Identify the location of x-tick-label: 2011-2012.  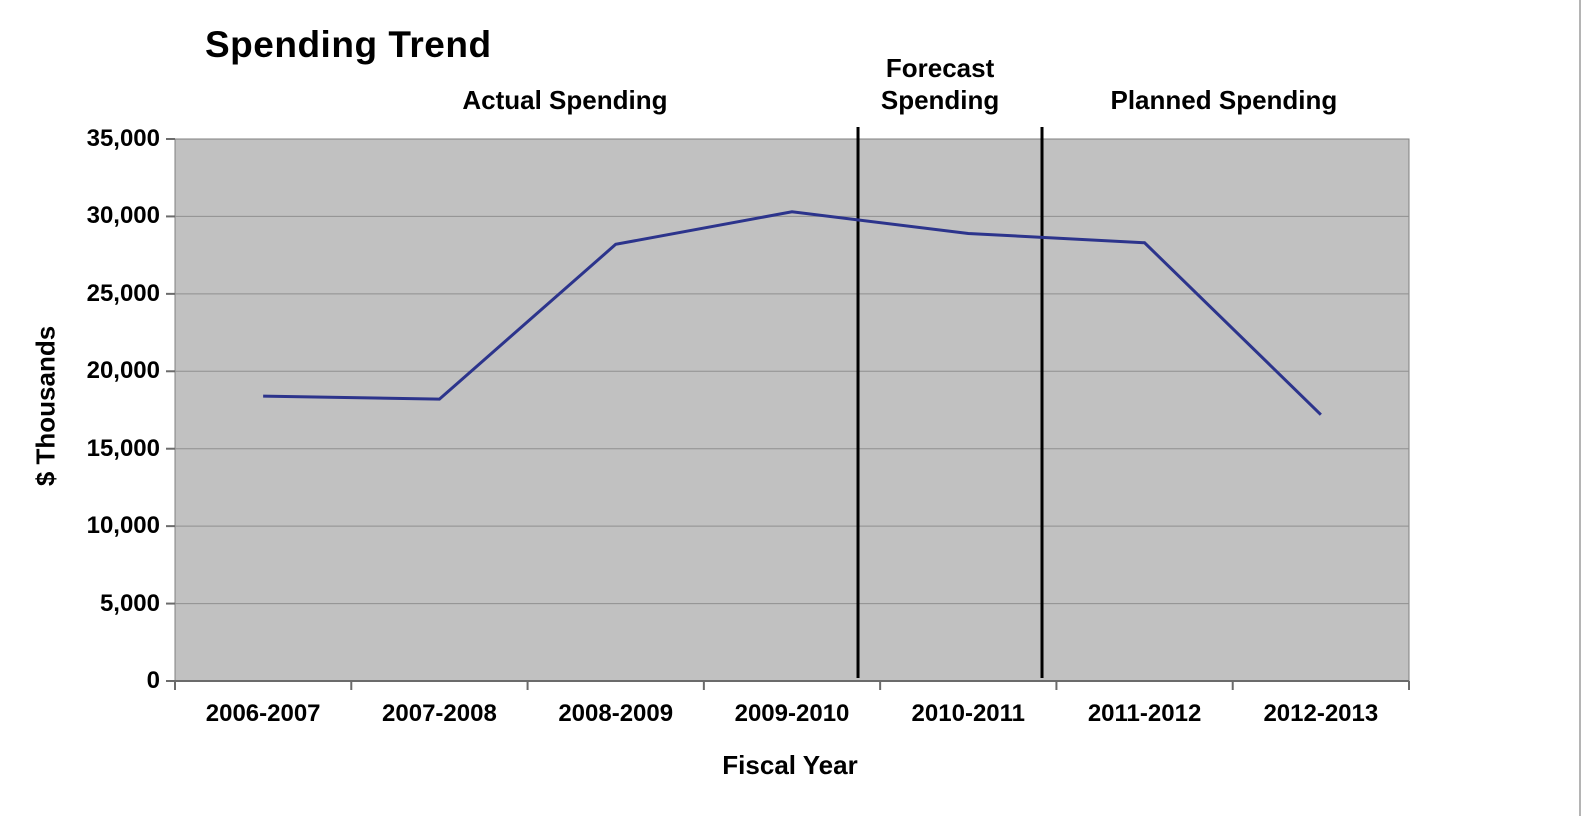
(1144, 713).